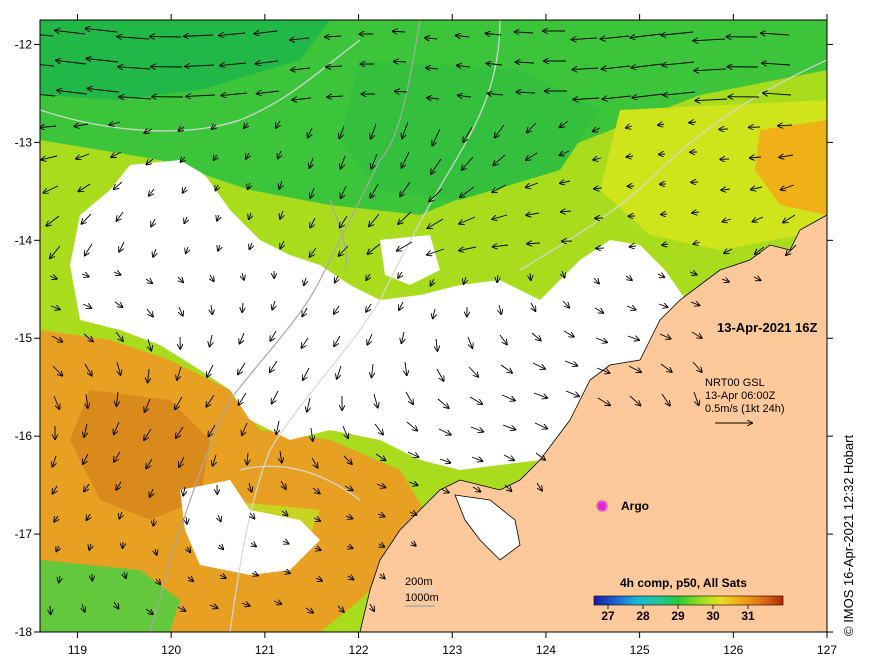 This screenshot has width=871, height=666. Describe the element at coordinates (422, 598) in the screenshot. I see `isobath-1000-label: 1000m` at that location.